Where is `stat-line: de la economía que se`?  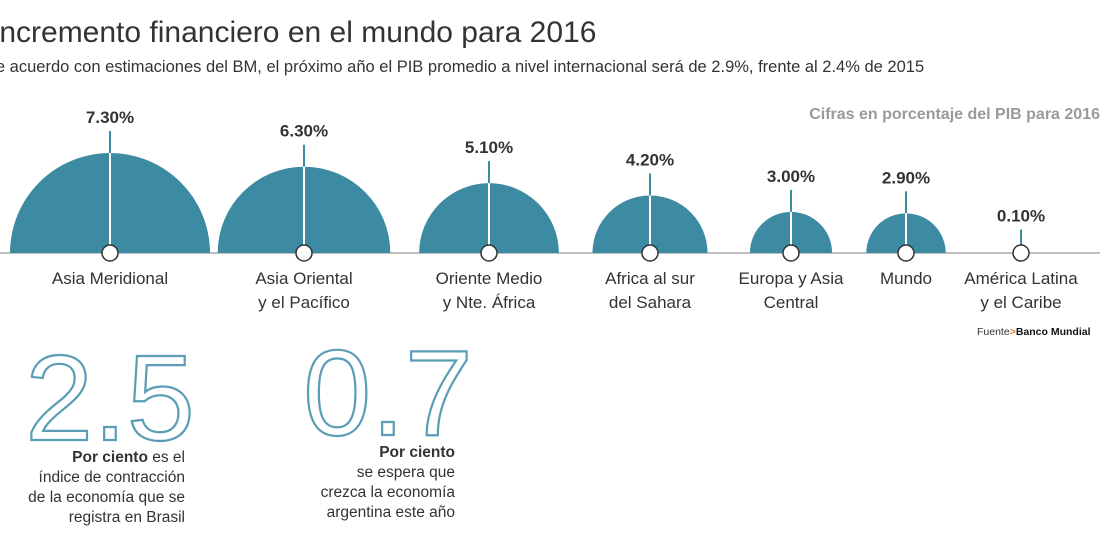
stat-line: de la economía que se is located at coordinates (106, 497).